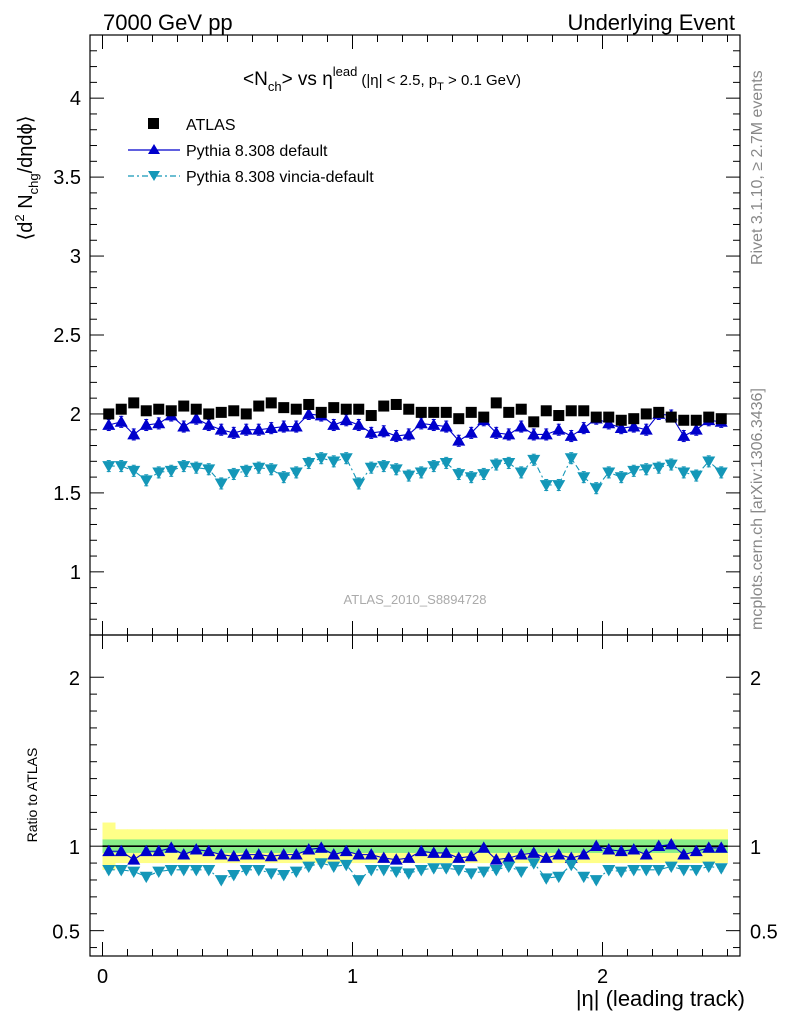  I want to click on y-tick-label: 3.5, so click(67, 178).